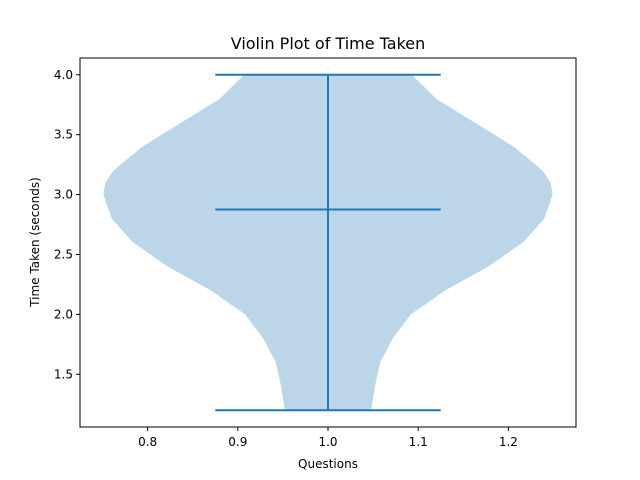  I want to click on y-axis-ticks: 1.5 2.0 2.5 3.0 3.5 4.0, so click(67, 224).